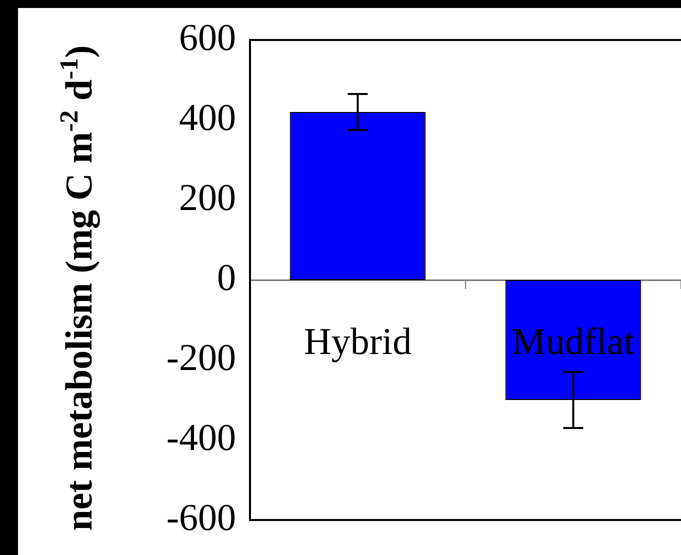 The height and width of the screenshot is (555, 681). Describe the element at coordinates (207, 117) in the screenshot. I see `y-tick-label: 400` at that location.